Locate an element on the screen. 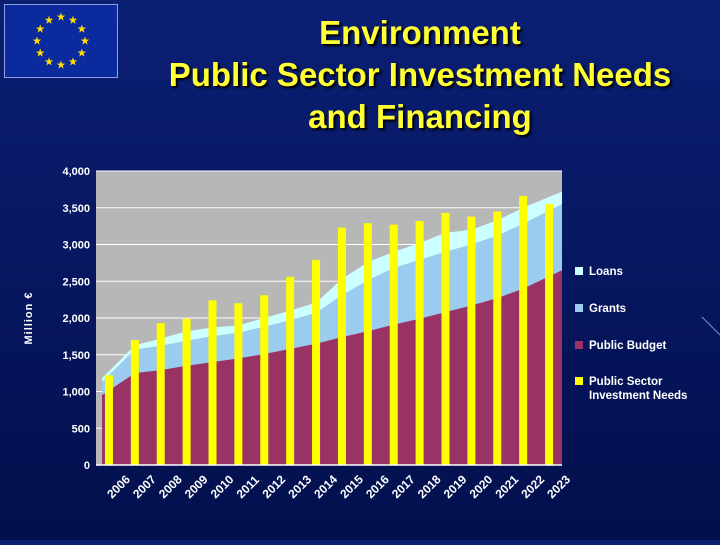  y-tick-label: 0 is located at coordinates (87, 466).